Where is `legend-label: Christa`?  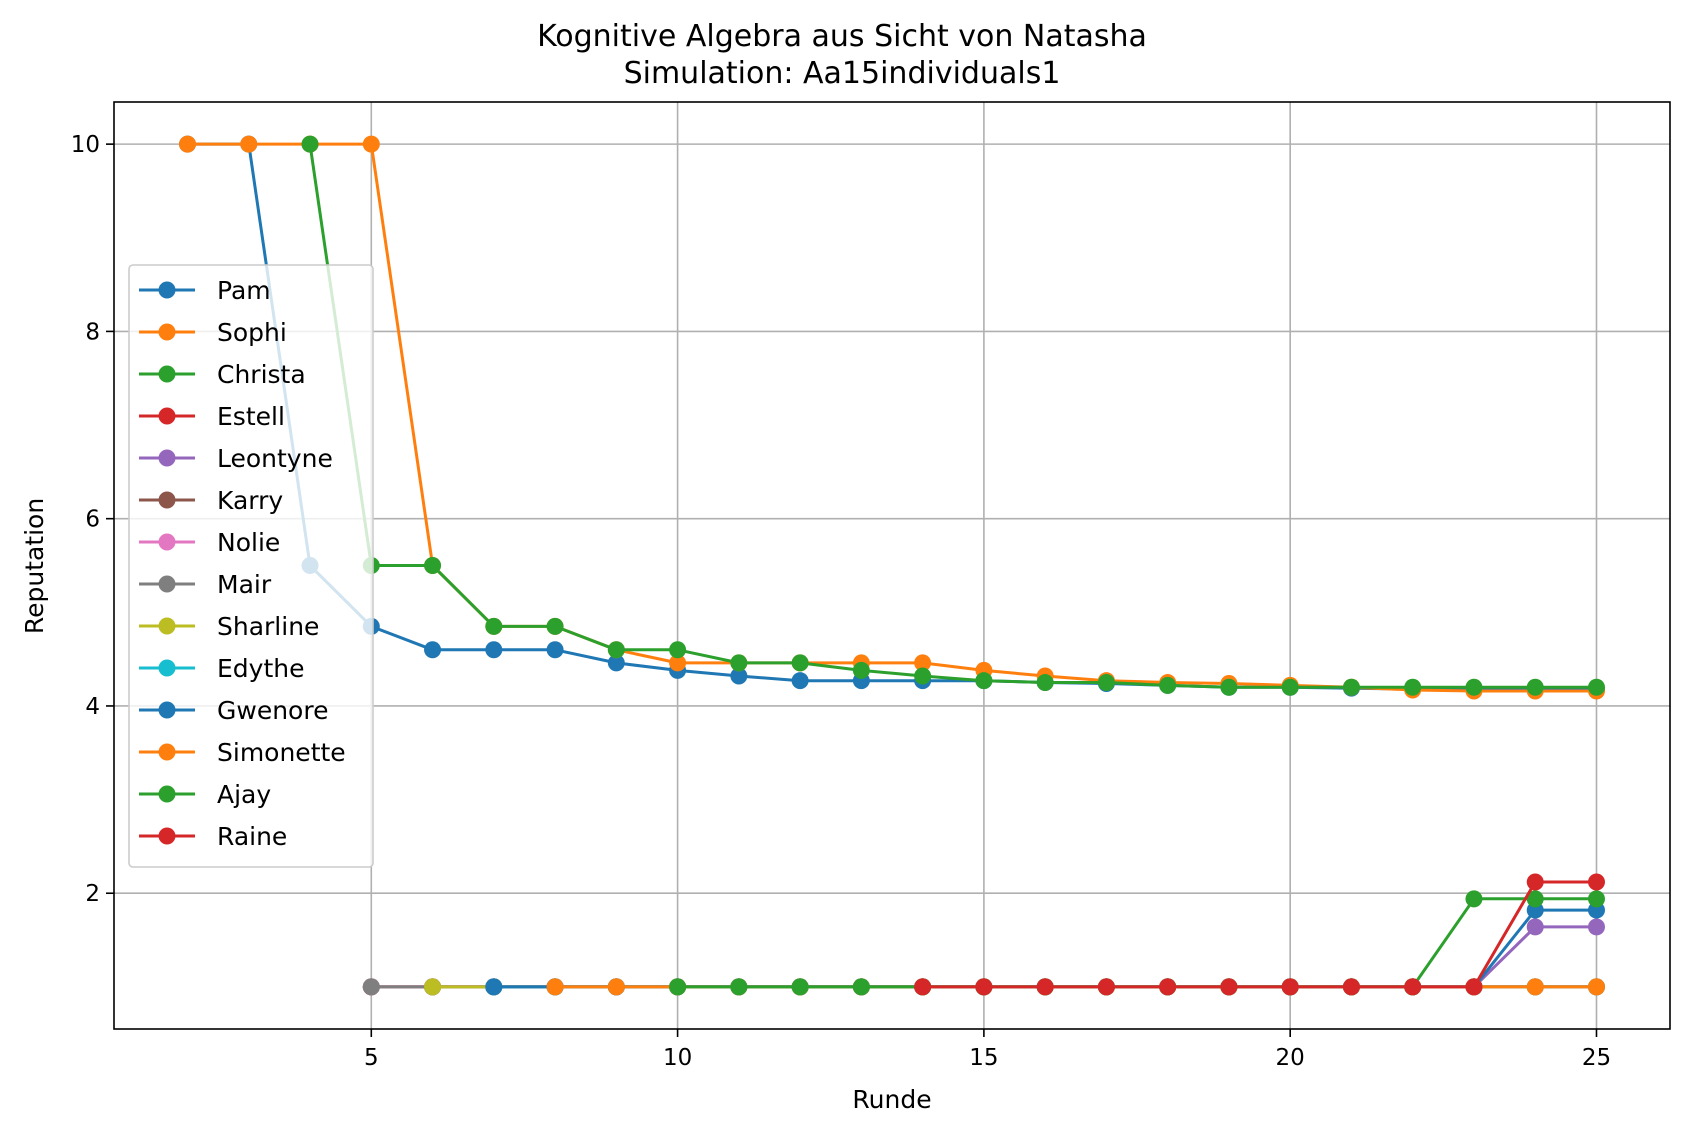 legend-label: Christa is located at coordinates (261, 374).